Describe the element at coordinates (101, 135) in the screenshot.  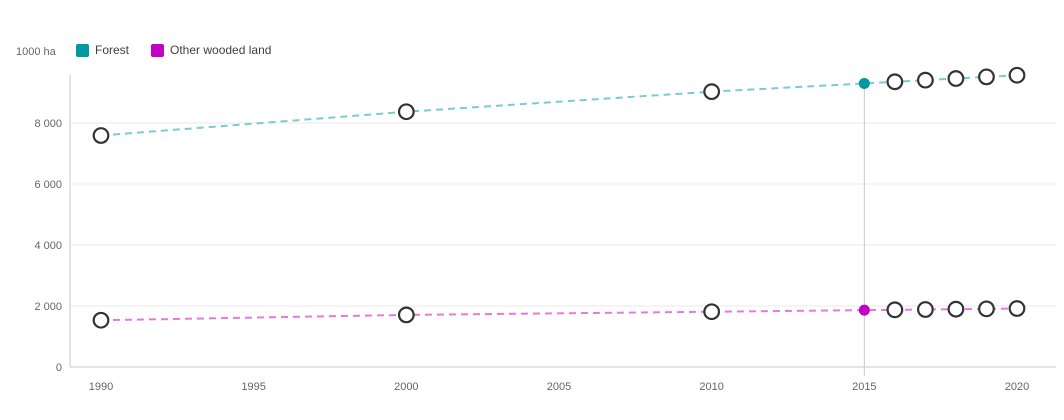
I see `forest-point-1990` at that location.